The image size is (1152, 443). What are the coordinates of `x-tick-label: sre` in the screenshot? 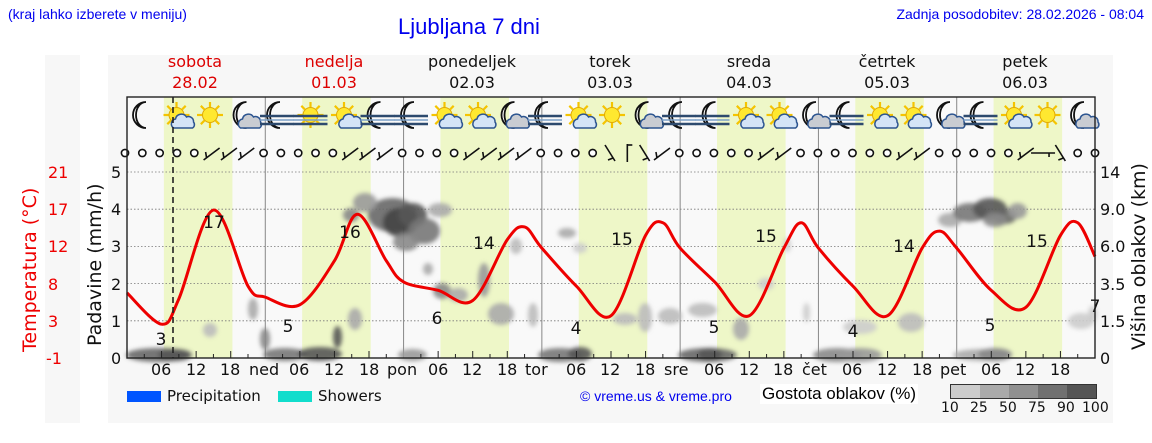 It's located at (676, 369).